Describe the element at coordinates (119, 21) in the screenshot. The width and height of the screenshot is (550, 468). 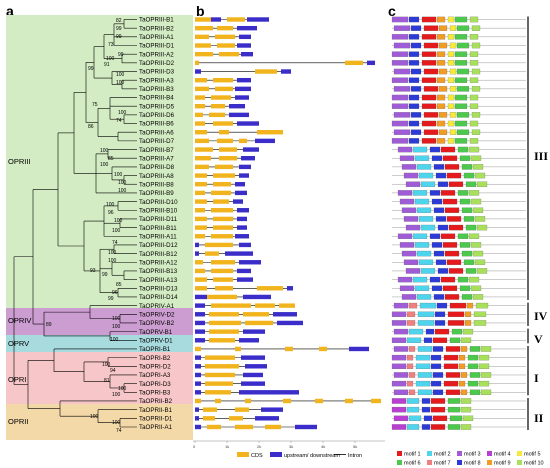
I see `bootstrap-value: 82` at that location.